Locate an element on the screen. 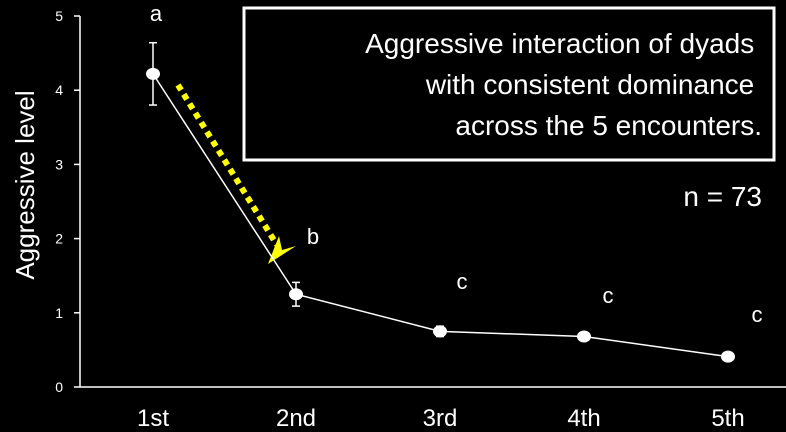 Image resolution: width=786 pixels, height=432 pixels. y-tick-label: 5 is located at coordinates (59, 16).